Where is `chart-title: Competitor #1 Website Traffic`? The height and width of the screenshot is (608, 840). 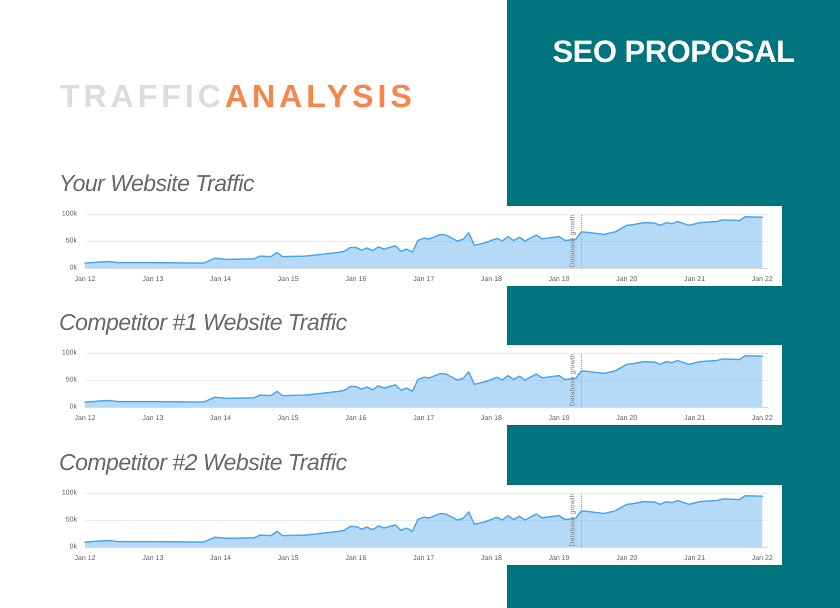 chart-title: Competitor #1 Website Traffic is located at coordinates (203, 322).